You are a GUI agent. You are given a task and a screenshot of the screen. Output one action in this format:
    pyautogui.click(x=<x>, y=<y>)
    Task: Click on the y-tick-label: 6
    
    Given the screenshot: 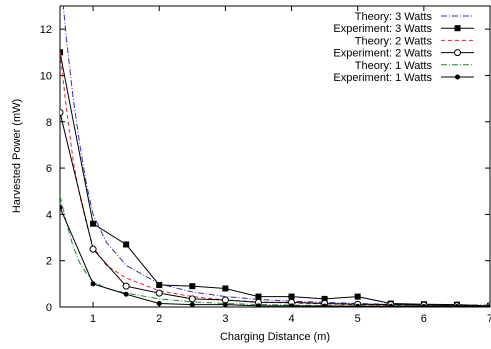 What is the action you would take?
    pyautogui.click(x=49, y=169)
    